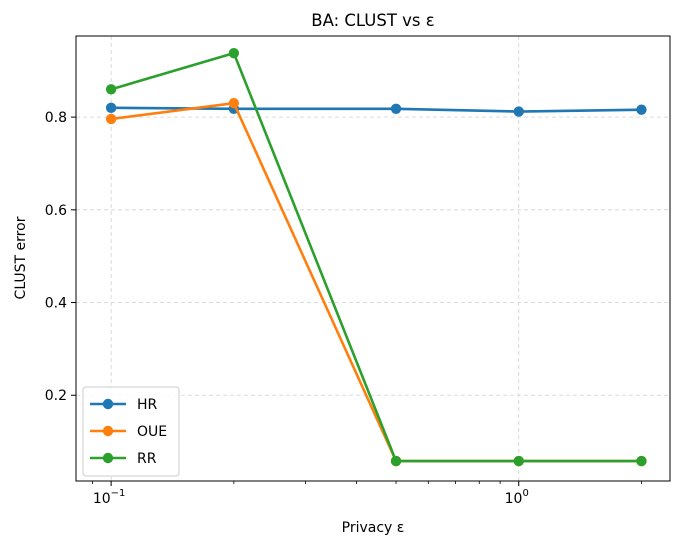 The image size is (681, 548). What do you see at coordinates (21, 257) in the screenshot?
I see `y-axis-title: CLUST error` at bounding box center [21, 257].